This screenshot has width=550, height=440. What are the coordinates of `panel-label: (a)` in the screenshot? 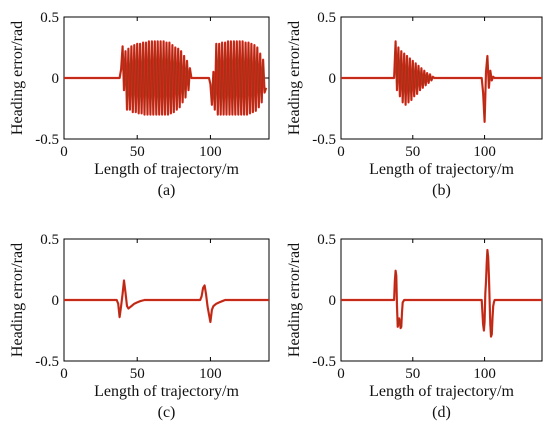 It's located at (167, 190).